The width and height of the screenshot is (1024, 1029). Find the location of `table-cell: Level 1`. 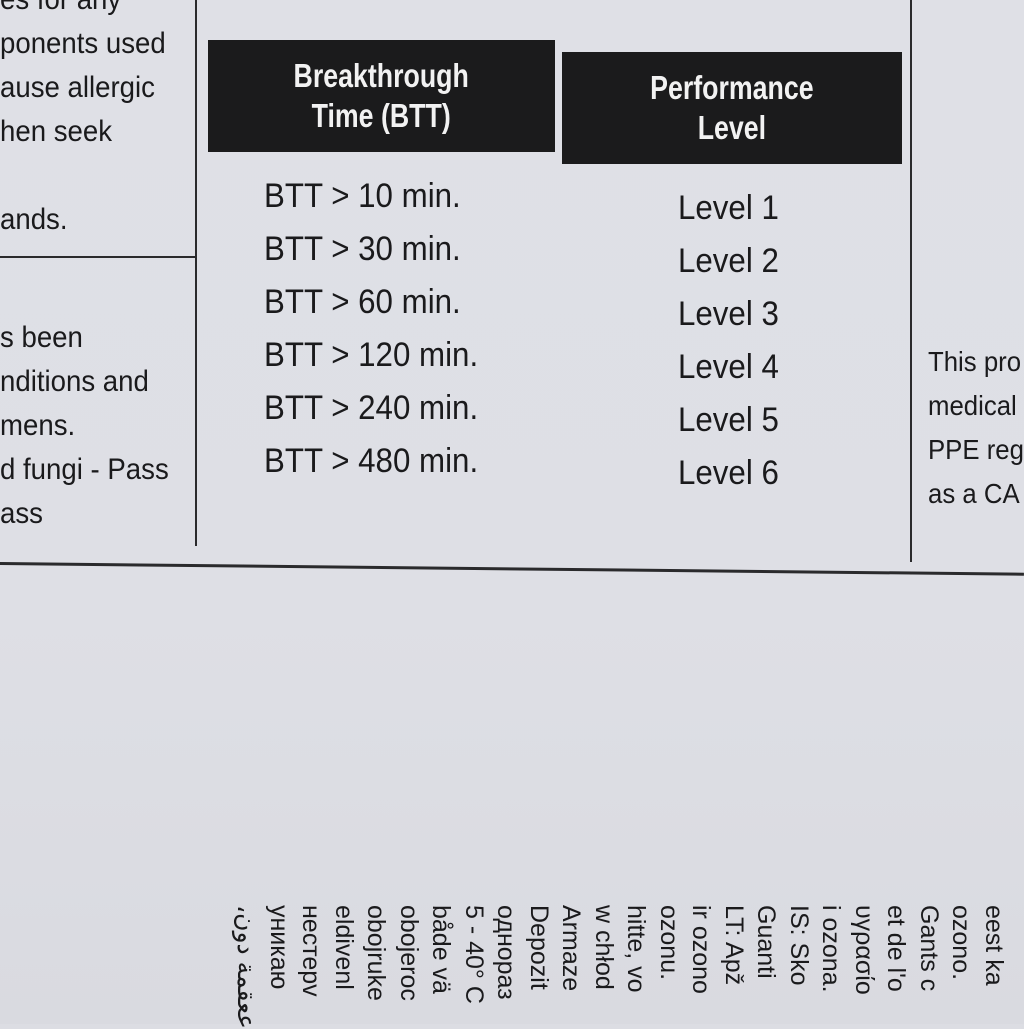

table-cell: Level 1 is located at coordinates (728, 208).